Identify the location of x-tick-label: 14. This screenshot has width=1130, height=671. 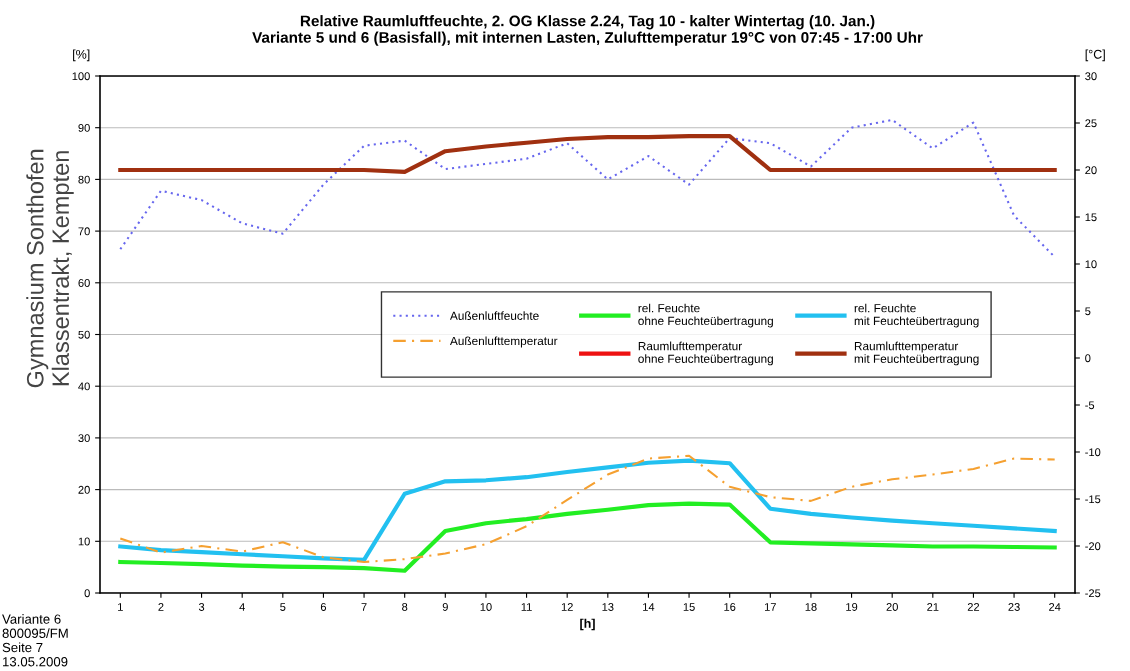
(649, 607).